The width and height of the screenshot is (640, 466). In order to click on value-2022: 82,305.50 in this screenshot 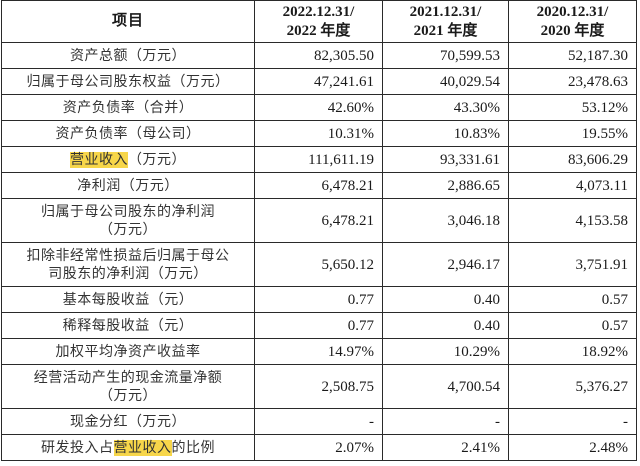, I will do `click(318, 55)`.